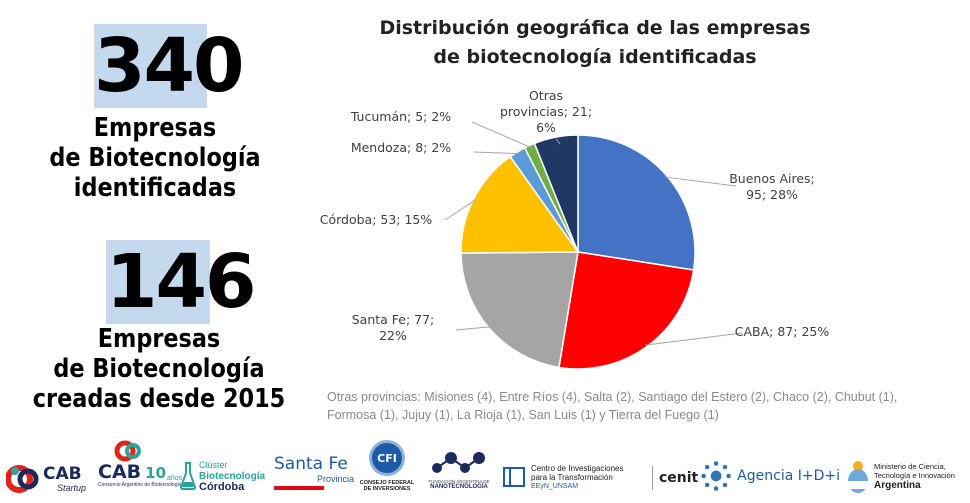  What do you see at coordinates (387, 483) in the screenshot?
I see `cfi-line-1: CONSEJO FEDERAL` at bounding box center [387, 483].